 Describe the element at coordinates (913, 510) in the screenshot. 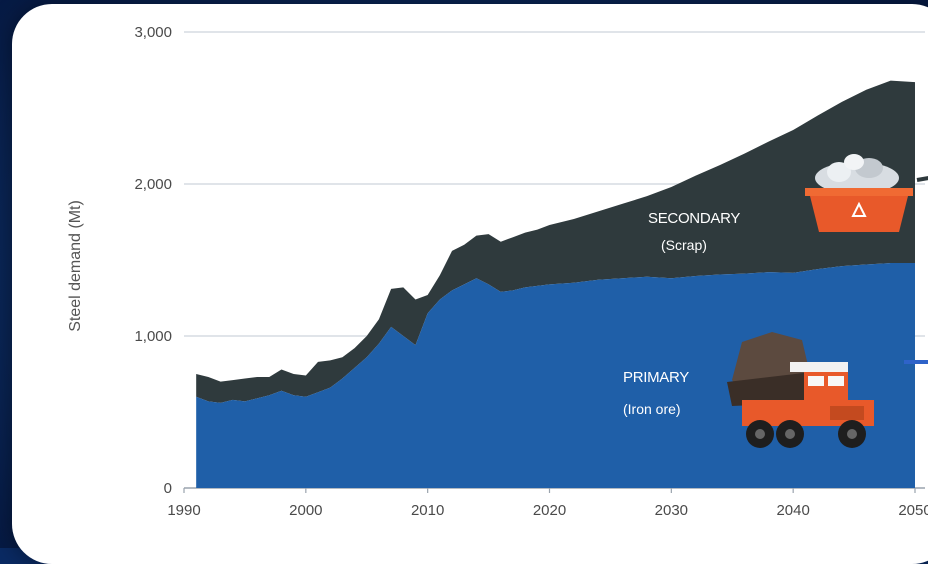

I see `x-tick-label: 2050` at that location.